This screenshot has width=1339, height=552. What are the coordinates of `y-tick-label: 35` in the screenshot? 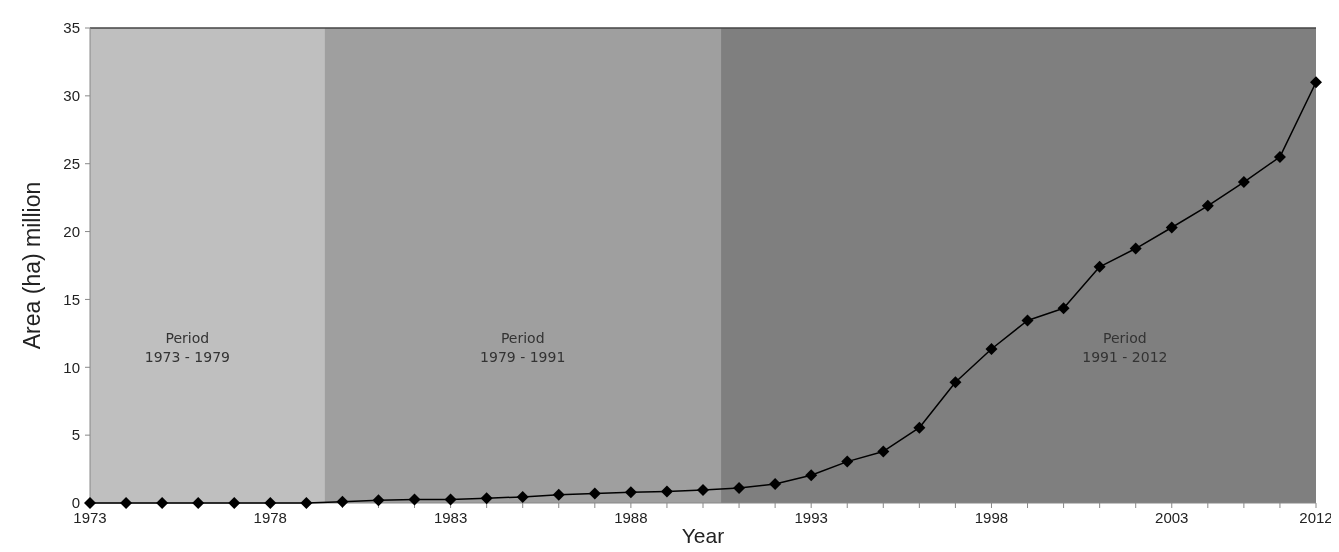 It's located at (71, 28).